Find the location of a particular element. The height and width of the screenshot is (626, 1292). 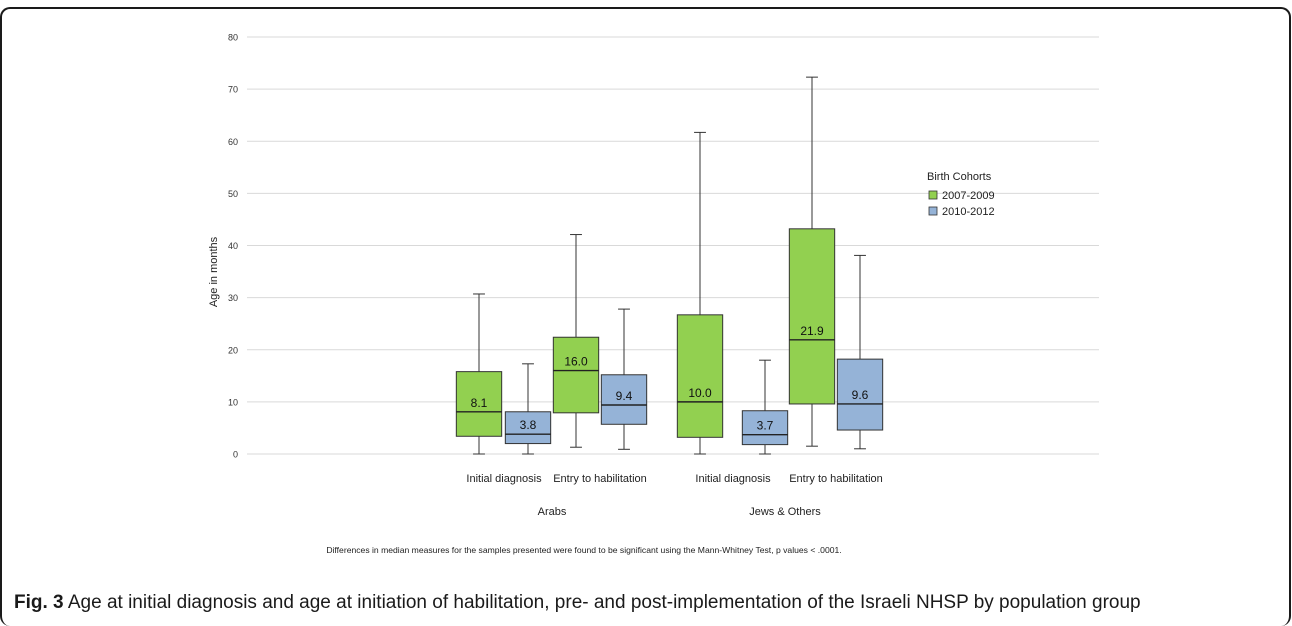

median-label: 16.0 is located at coordinates (576, 362).